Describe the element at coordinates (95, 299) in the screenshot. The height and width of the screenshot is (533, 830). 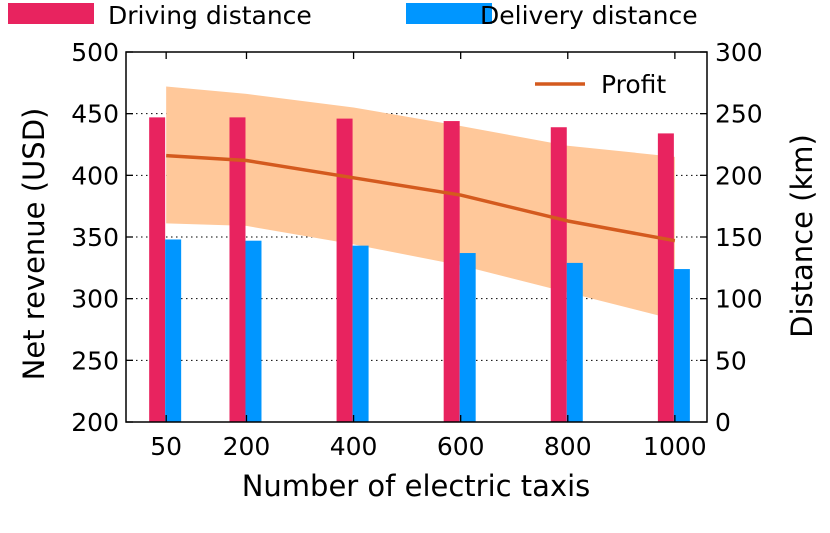
I see `y-left-tick-label: 300` at that location.